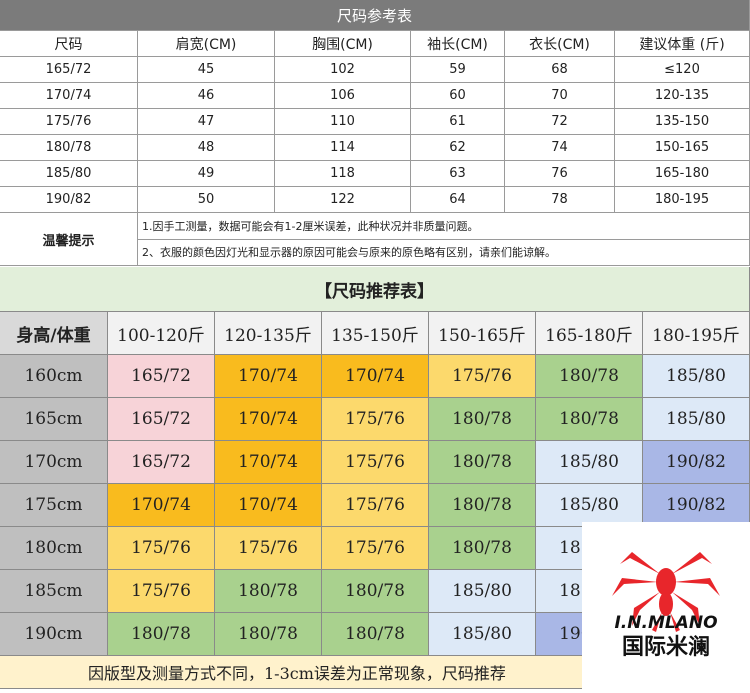 This screenshot has width=750, height=693. What do you see at coordinates (375, 333) in the screenshot?
I see `header-cell: 135-150斤` at bounding box center [375, 333].